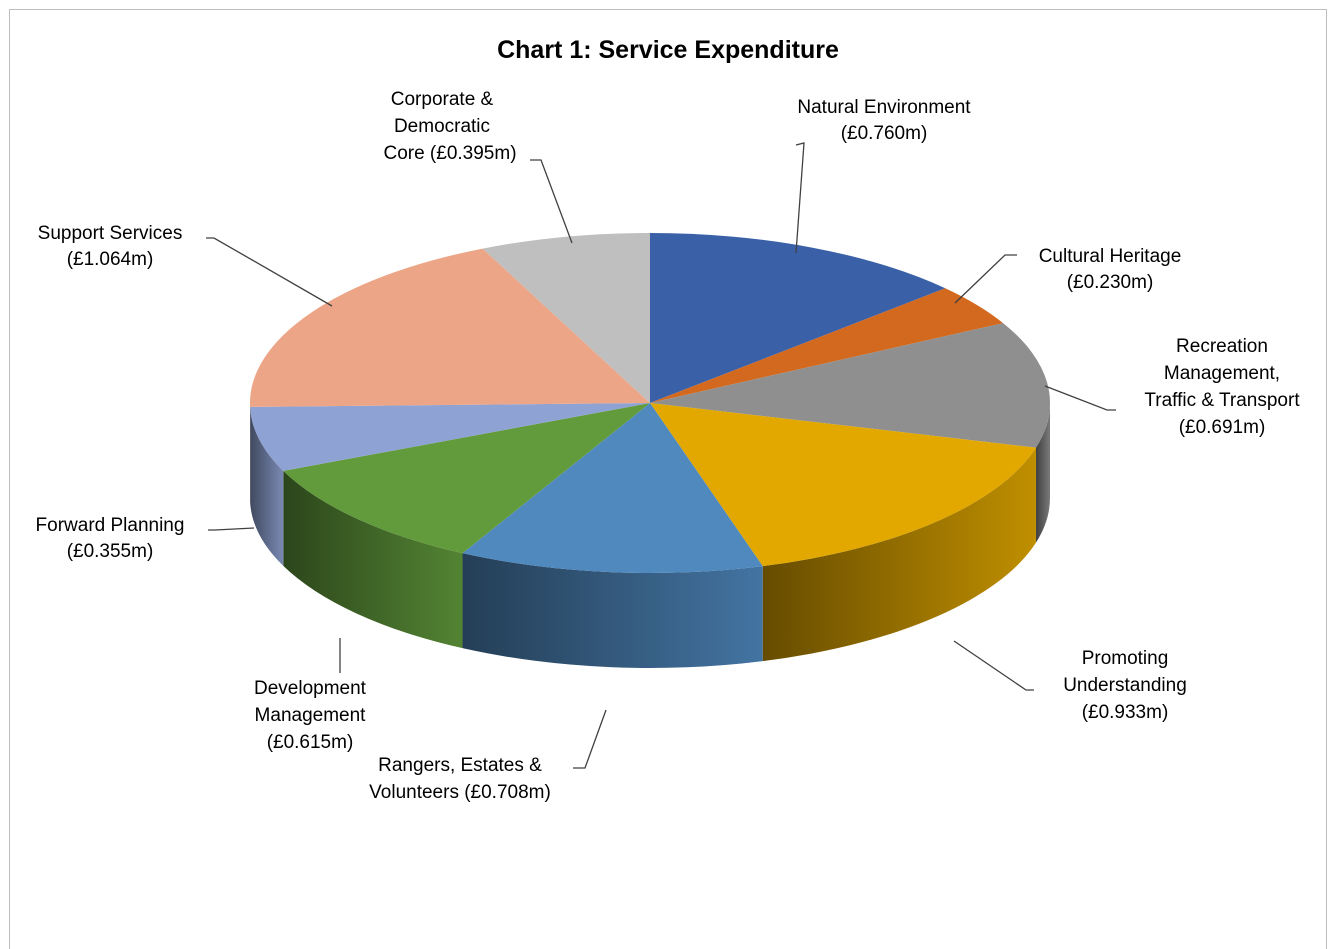 Image resolution: width=1331 pixels, height=949 pixels. I want to click on slice-label-6-line-3: (£0.615m), so click(310, 742).